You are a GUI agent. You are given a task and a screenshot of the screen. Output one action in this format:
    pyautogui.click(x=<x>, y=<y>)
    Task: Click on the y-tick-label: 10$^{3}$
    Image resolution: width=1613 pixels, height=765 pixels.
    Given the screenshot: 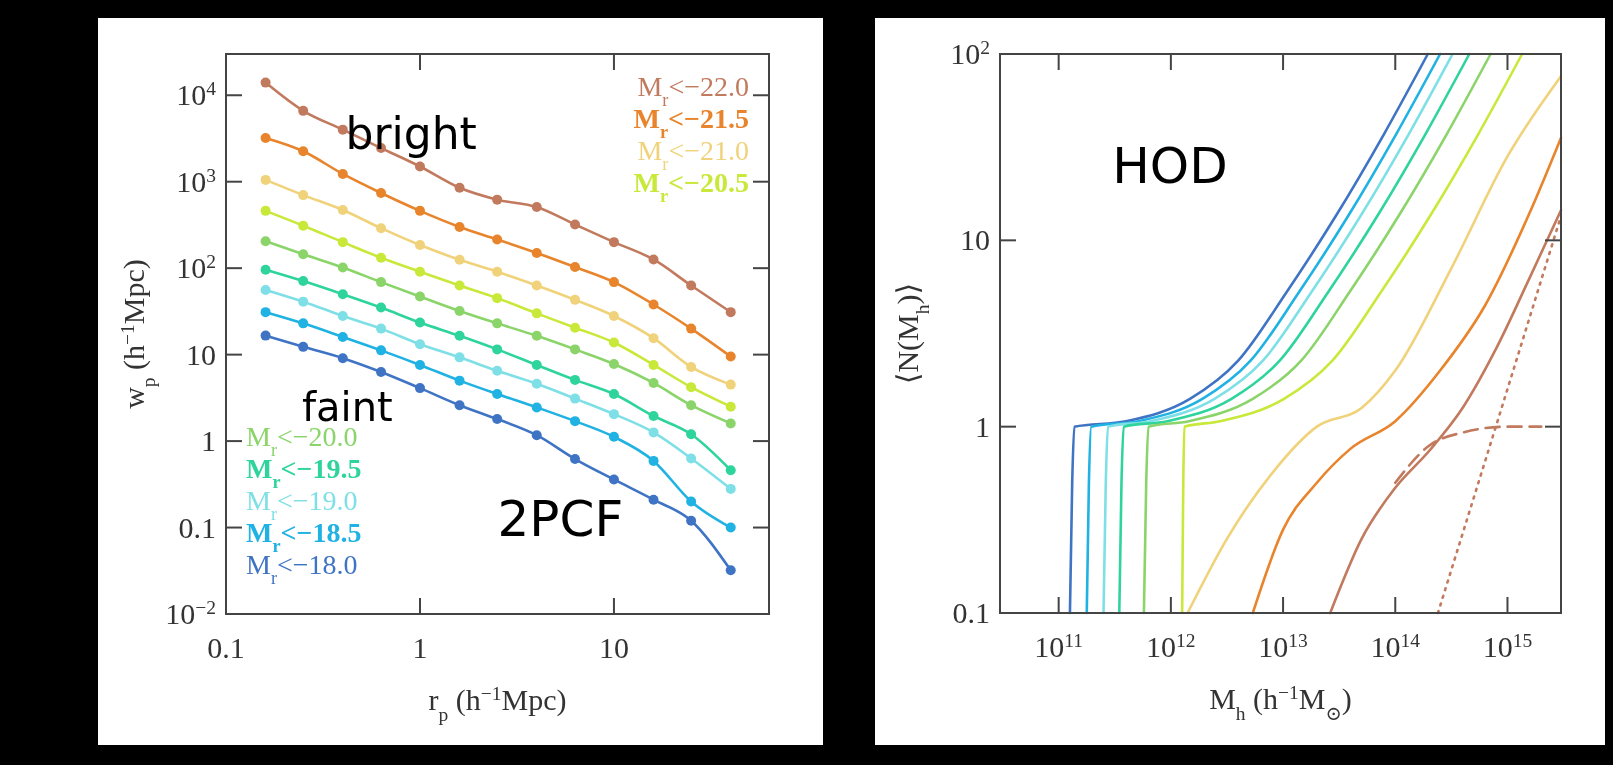 What is the action you would take?
    pyautogui.click(x=196, y=181)
    